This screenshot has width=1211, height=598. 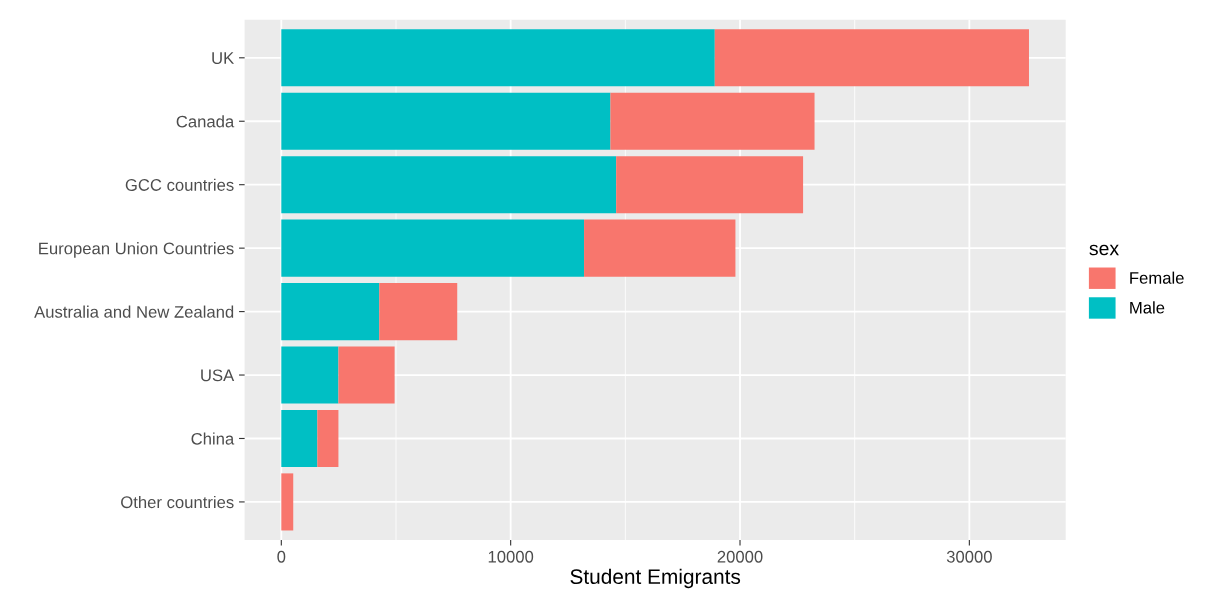 What do you see at coordinates (213, 438) in the screenshot?
I see `y-tick-label: China` at bounding box center [213, 438].